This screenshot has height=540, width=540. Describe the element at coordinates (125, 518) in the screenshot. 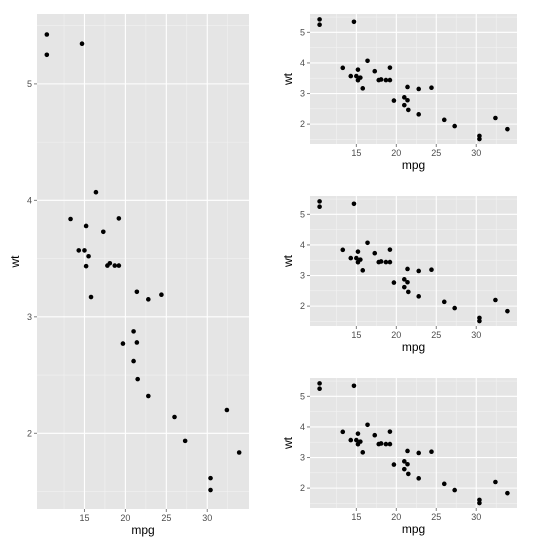

I see `x-tick-label: 20` at that location.